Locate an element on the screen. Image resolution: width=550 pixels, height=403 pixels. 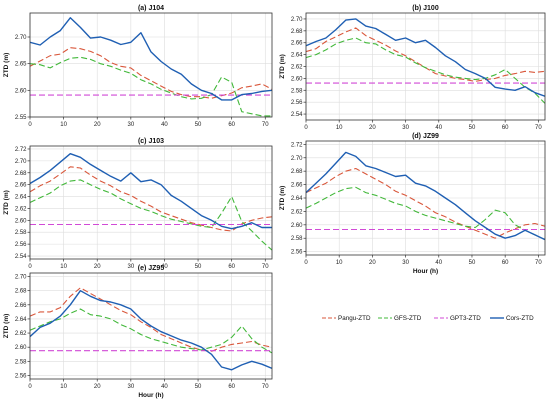
chart-title: (d) JZ99 is located at coordinates (425, 136).